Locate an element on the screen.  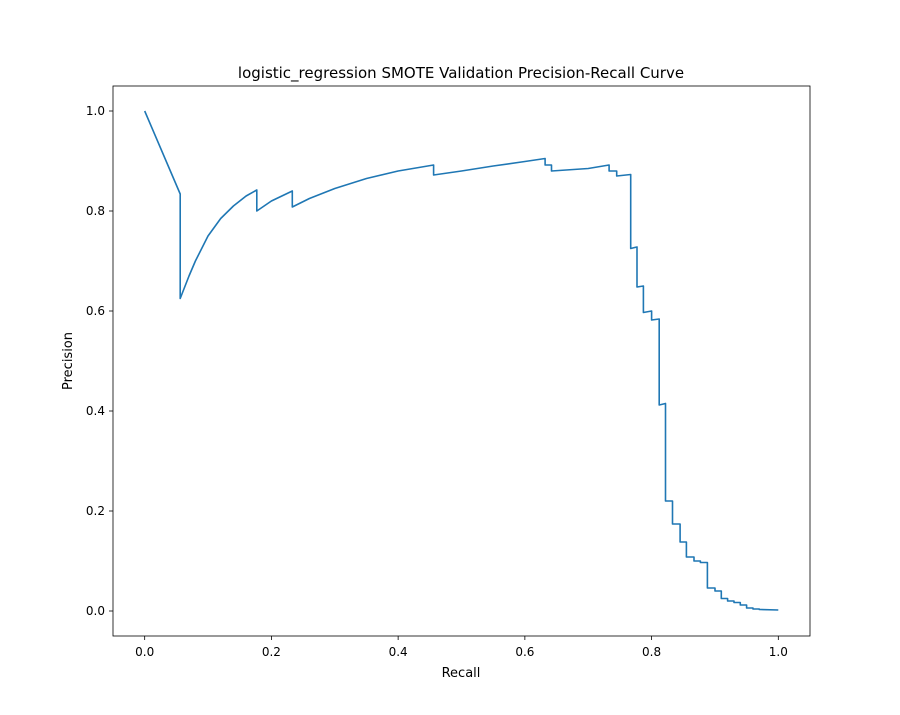
x-tick-label: 0.4 is located at coordinates (398, 652).